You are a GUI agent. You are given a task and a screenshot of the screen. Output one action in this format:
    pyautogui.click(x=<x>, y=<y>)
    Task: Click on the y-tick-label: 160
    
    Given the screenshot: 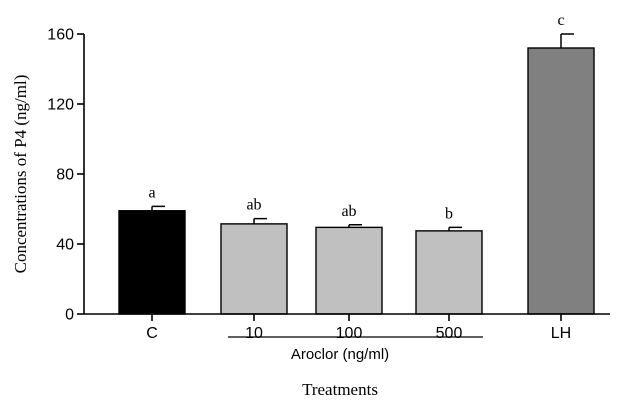 What is the action you would take?
    pyautogui.click(x=60, y=35)
    